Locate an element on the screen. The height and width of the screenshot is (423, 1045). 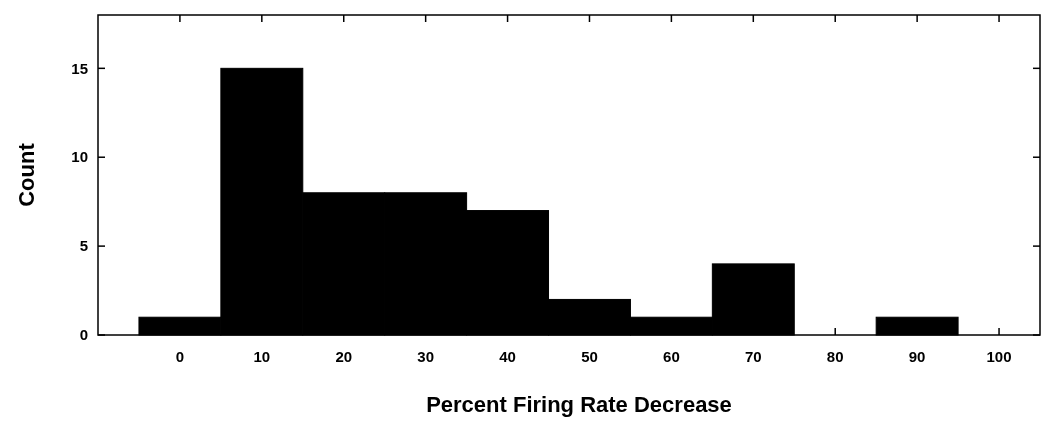
x-tick-label: 80 is located at coordinates (835, 356).